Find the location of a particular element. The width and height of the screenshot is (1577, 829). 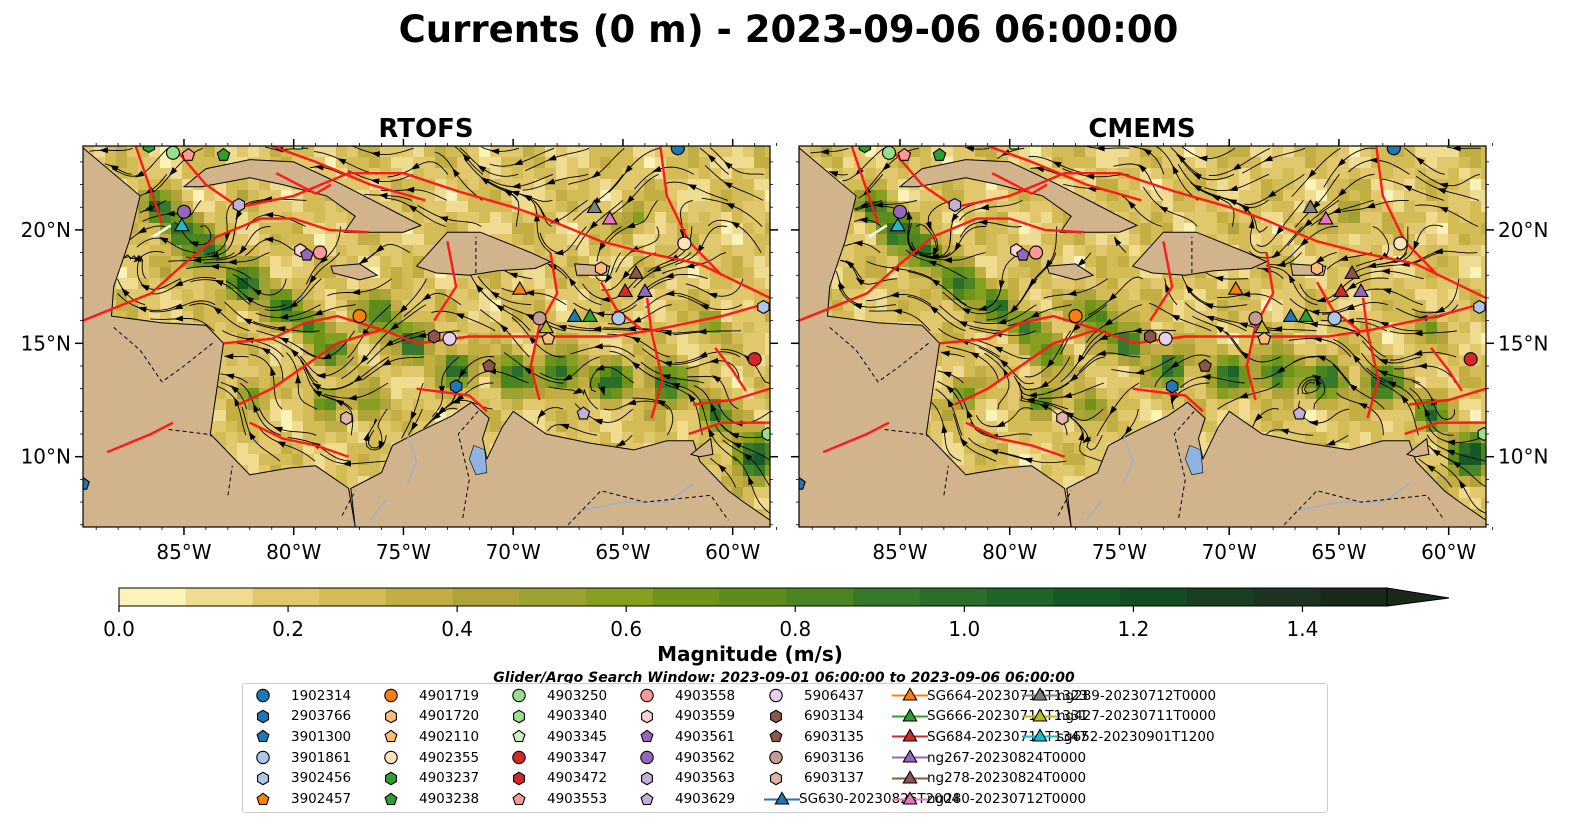

legend-item-label: 4903347 is located at coordinates (577, 757).